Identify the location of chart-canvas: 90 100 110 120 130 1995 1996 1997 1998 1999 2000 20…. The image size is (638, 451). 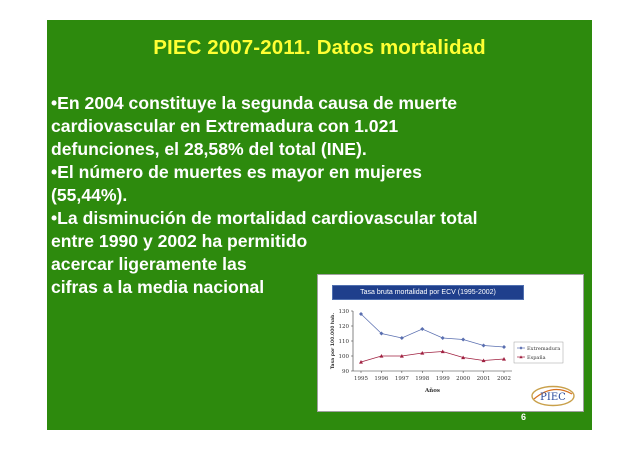
(447, 351).